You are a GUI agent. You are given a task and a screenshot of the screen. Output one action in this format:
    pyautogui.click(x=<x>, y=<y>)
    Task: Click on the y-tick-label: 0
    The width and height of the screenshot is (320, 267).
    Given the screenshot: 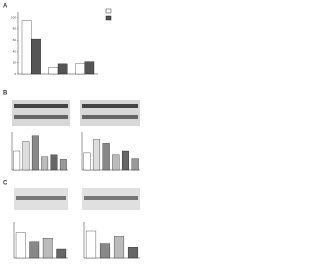 What is the action you would take?
    pyautogui.click(x=15, y=74)
    